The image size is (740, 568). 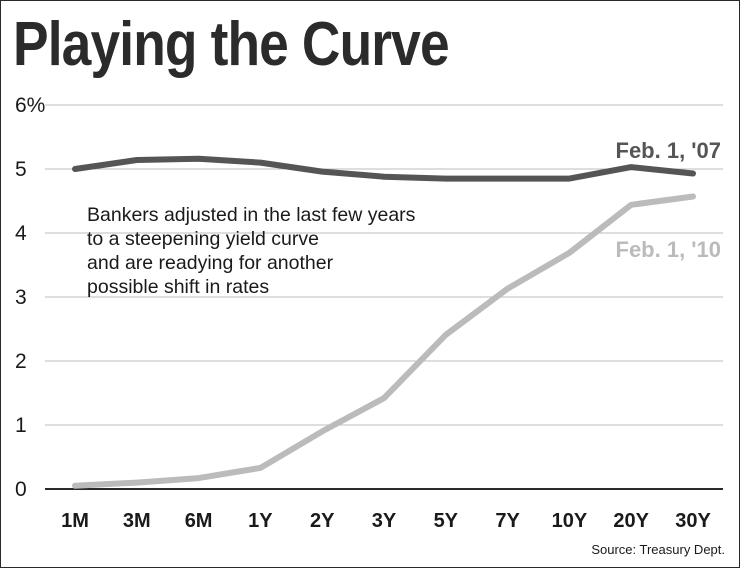 I want to click on y-tick-label-5: 5, so click(x=21, y=169).